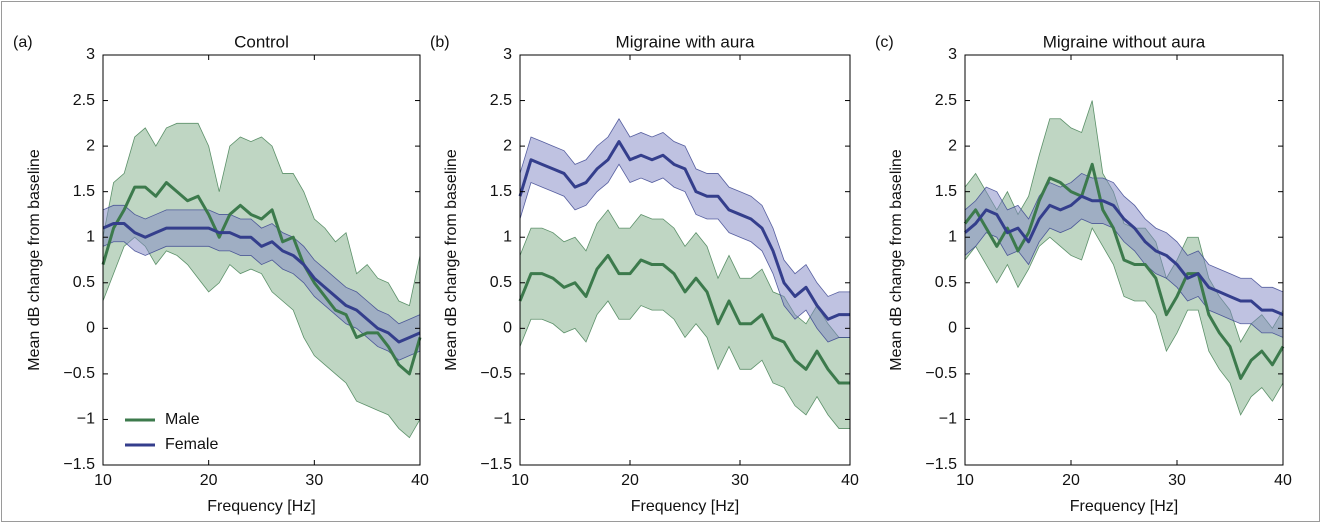 The image size is (1321, 523). I want to click on chart-title: Migraine without aura, so click(1124, 41).